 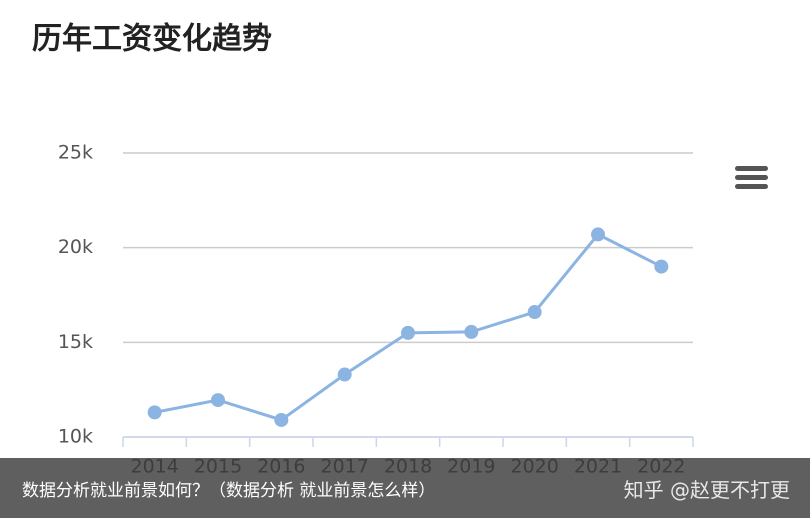 I want to click on caption-bar: 数据分析就业前景如何？（数据分析 就业前景怎么样） 知乎 @赵更不打更, so click(x=405, y=488).